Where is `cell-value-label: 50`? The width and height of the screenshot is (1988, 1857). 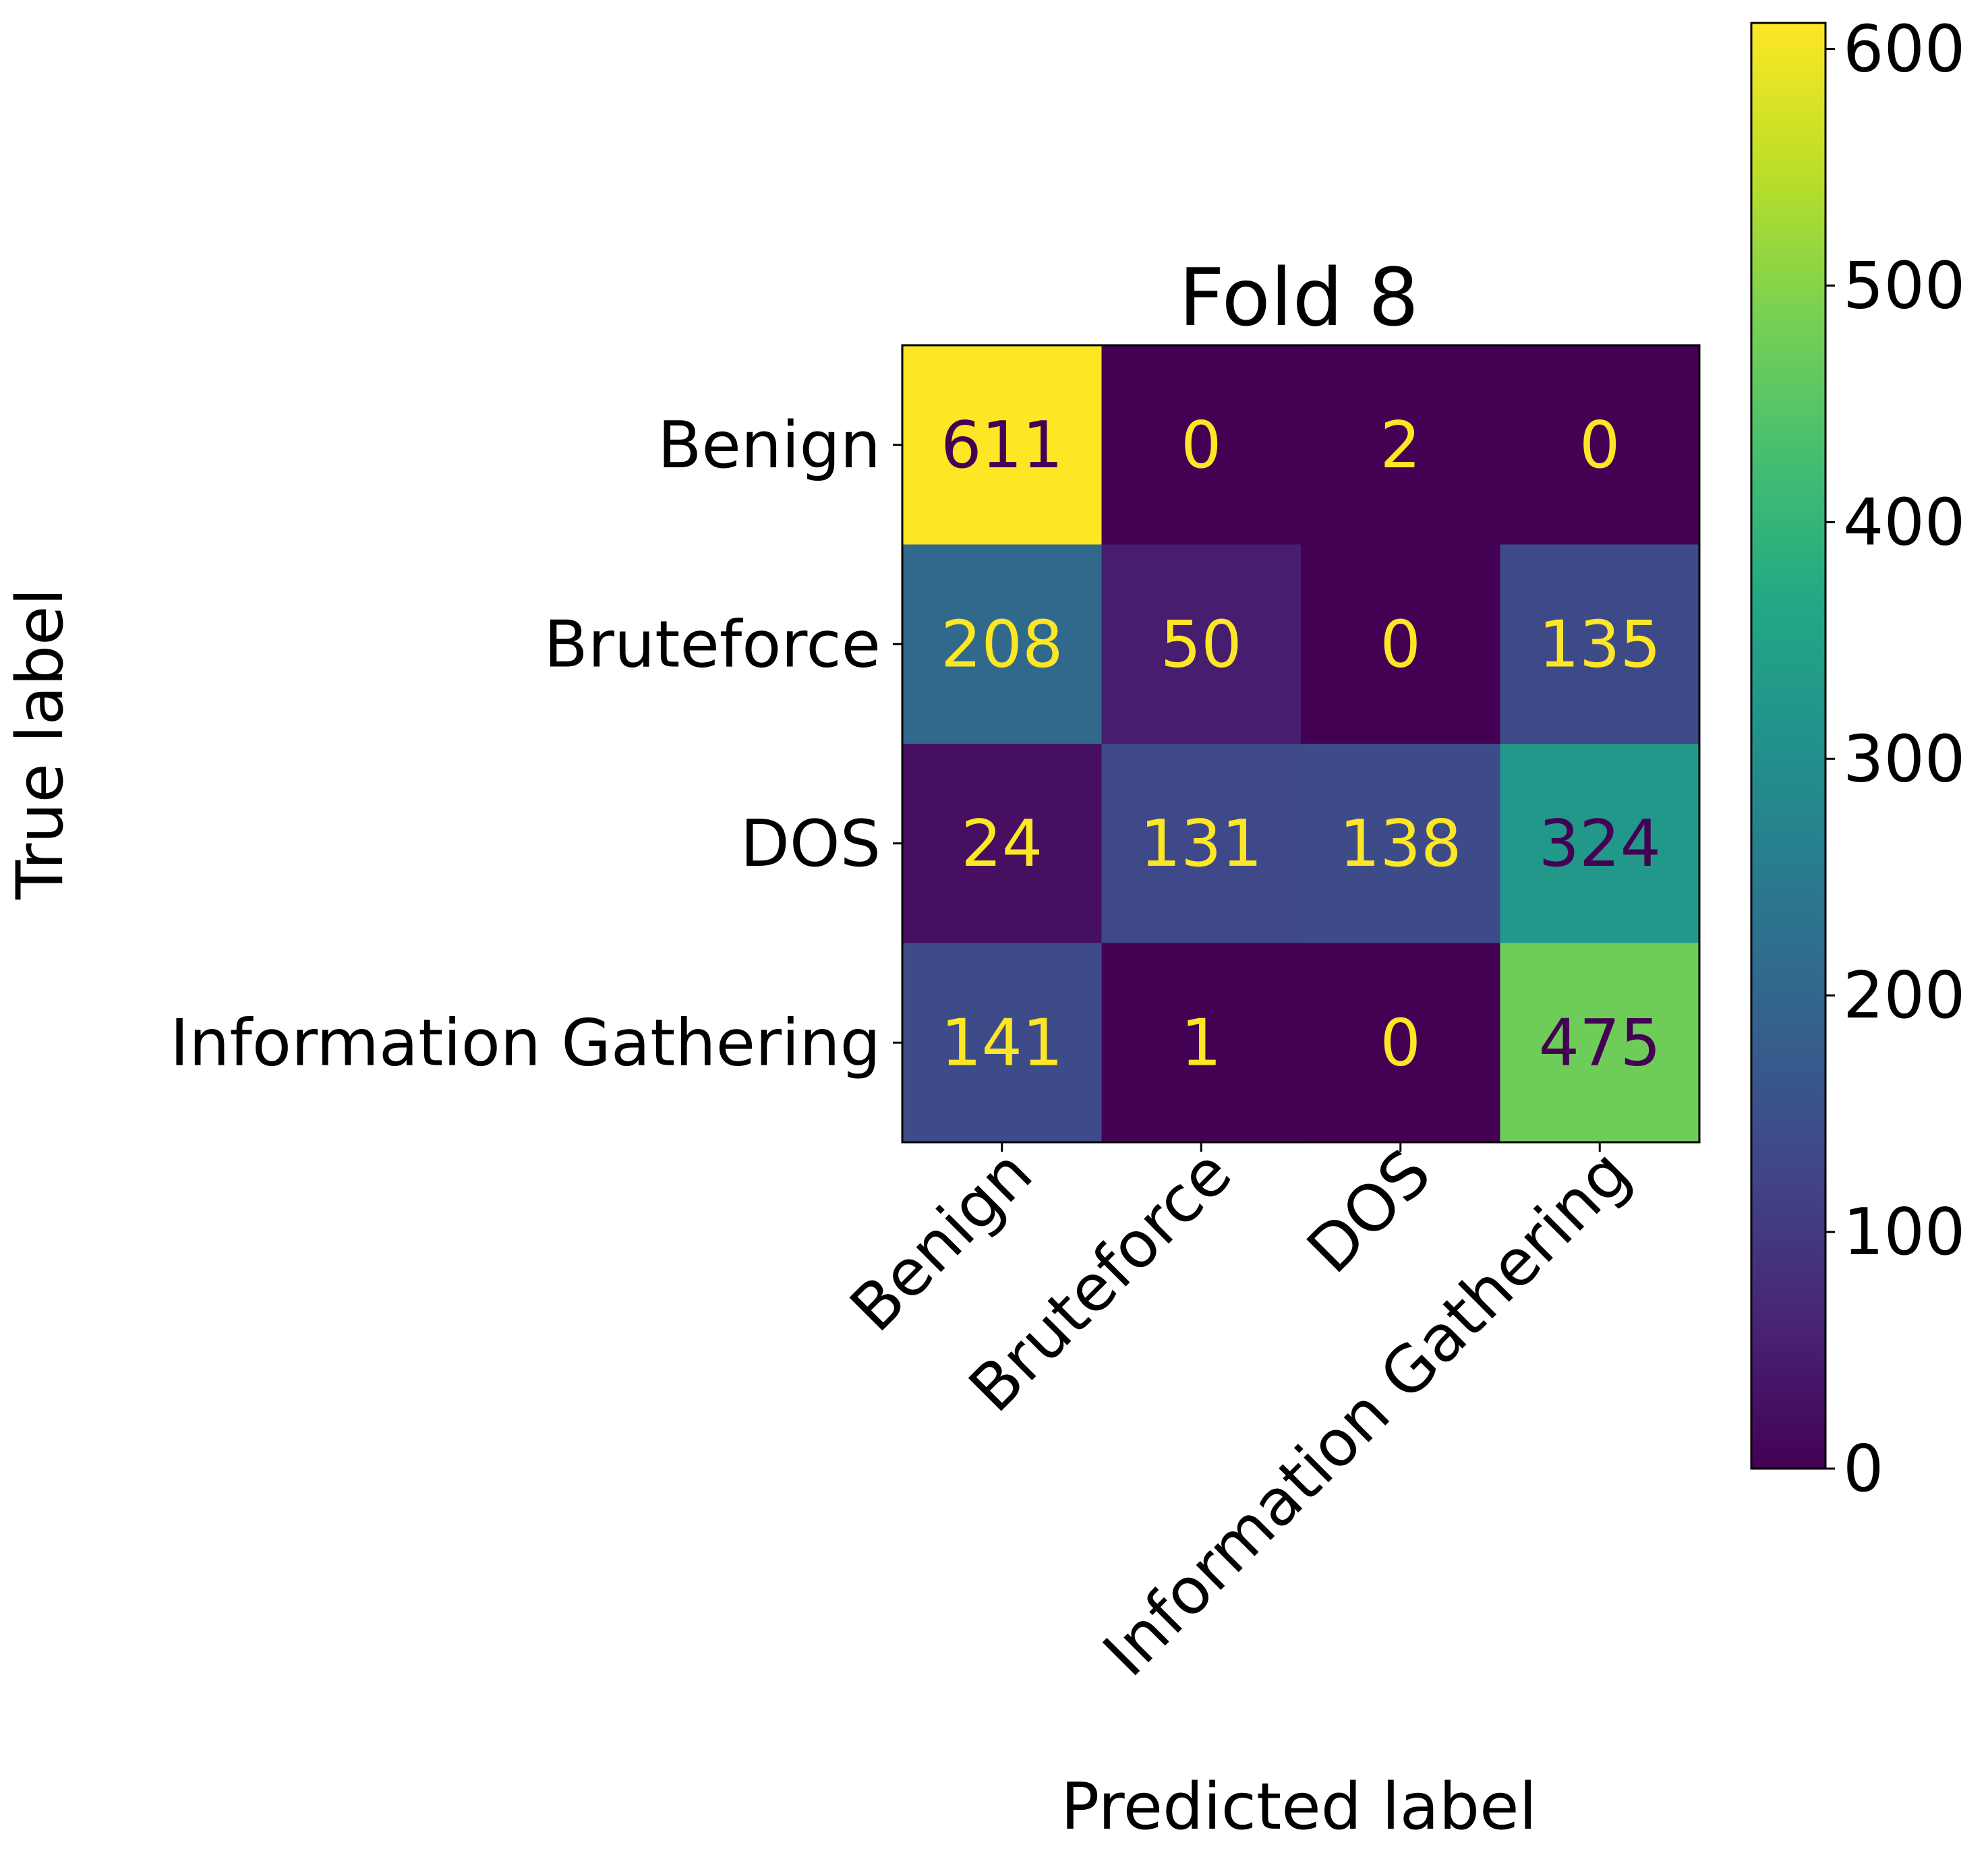
cell-value-label: 50 is located at coordinates (1202, 645).